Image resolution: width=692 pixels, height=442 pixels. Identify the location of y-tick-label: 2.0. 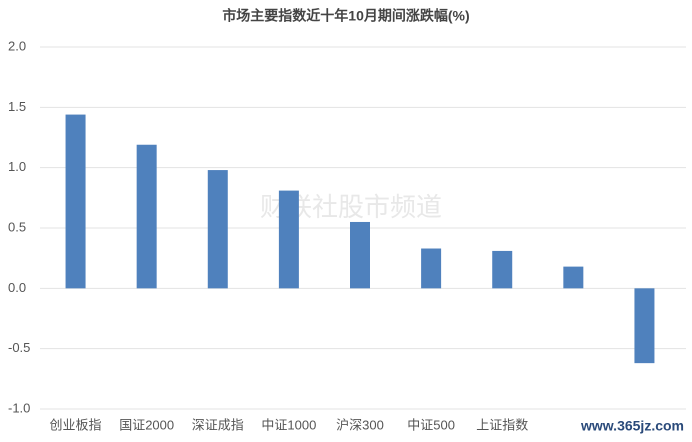
(17, 45).